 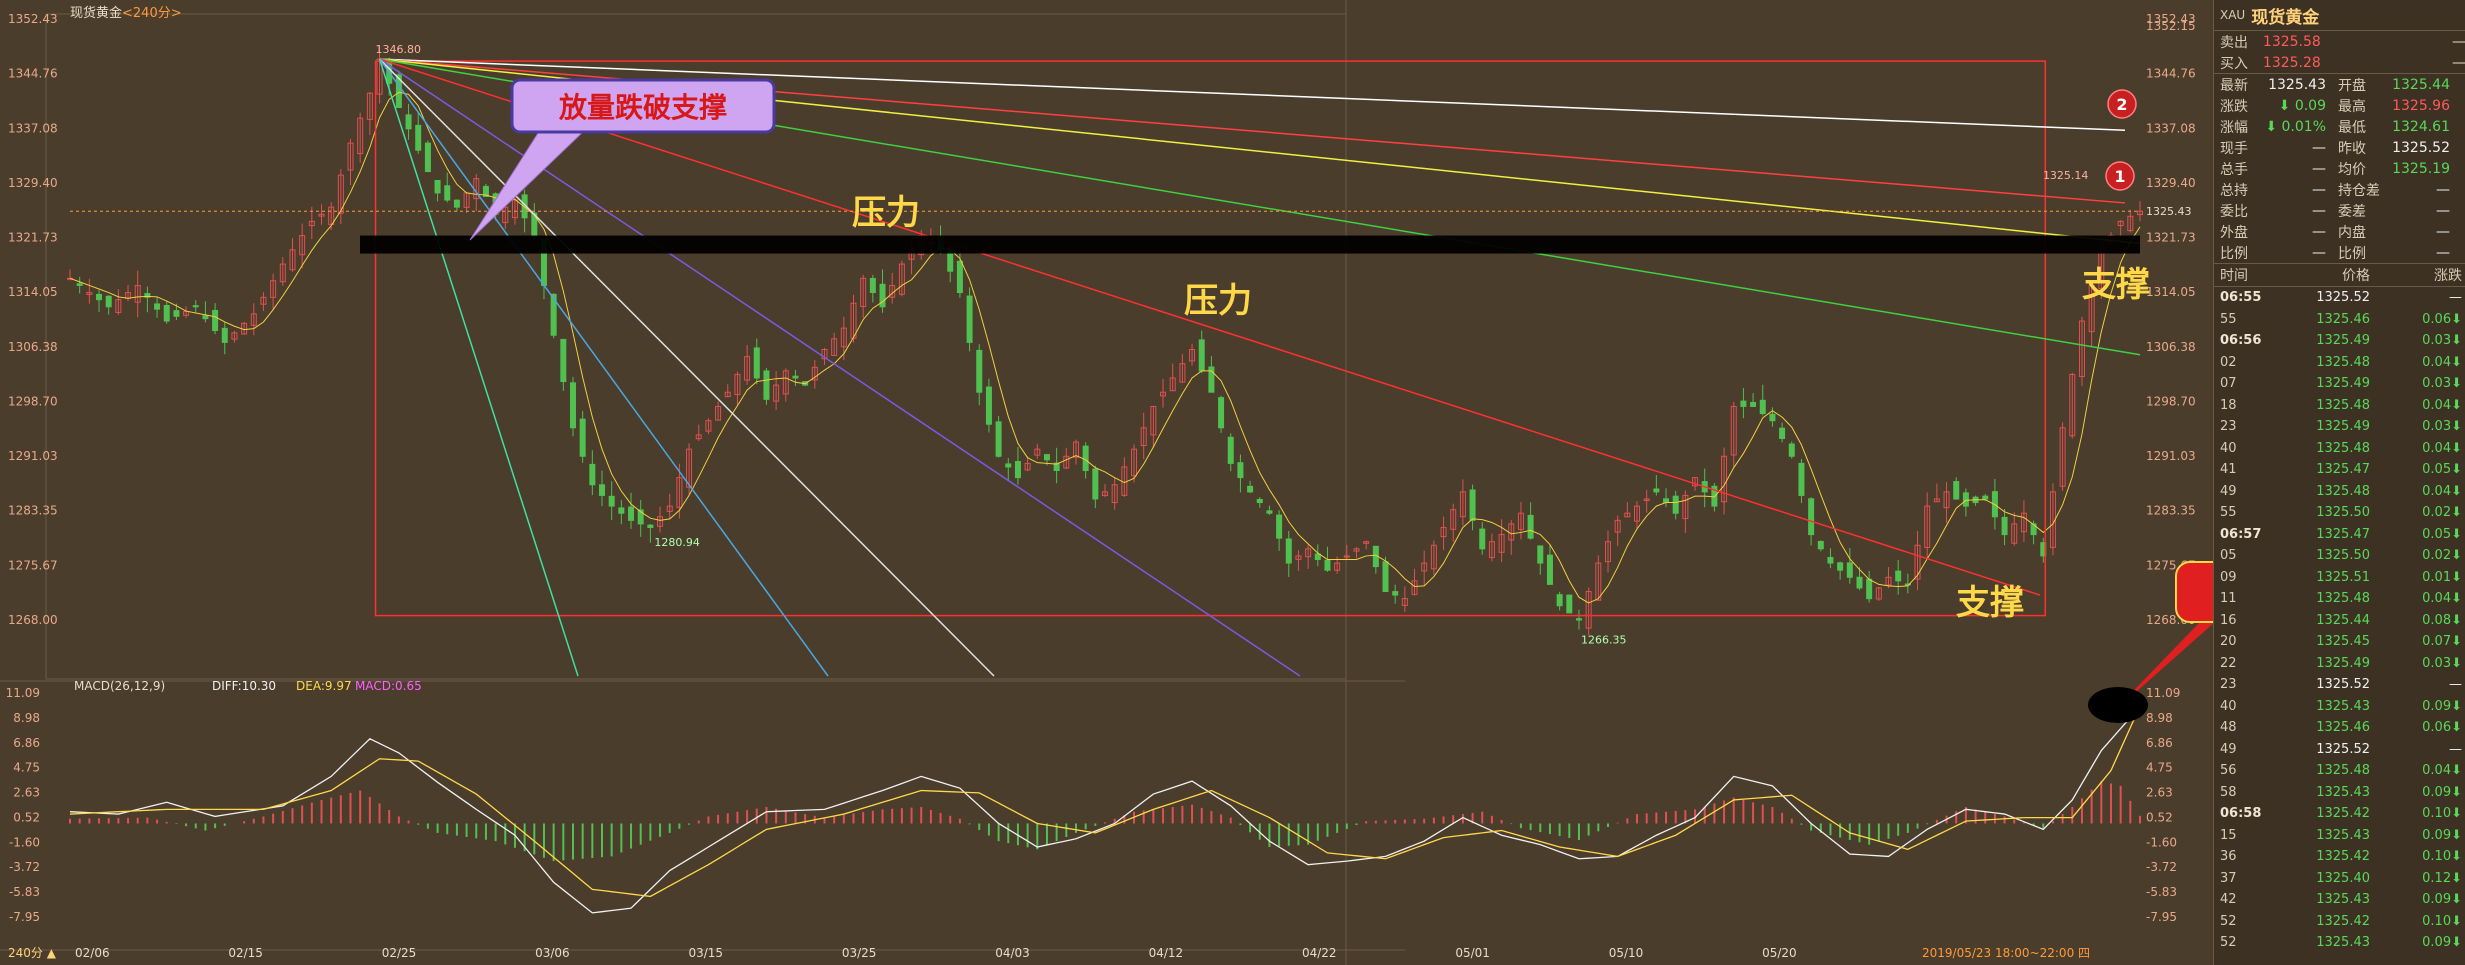 I want to click on stat-value-2: —, so click(x=2443, y=210).